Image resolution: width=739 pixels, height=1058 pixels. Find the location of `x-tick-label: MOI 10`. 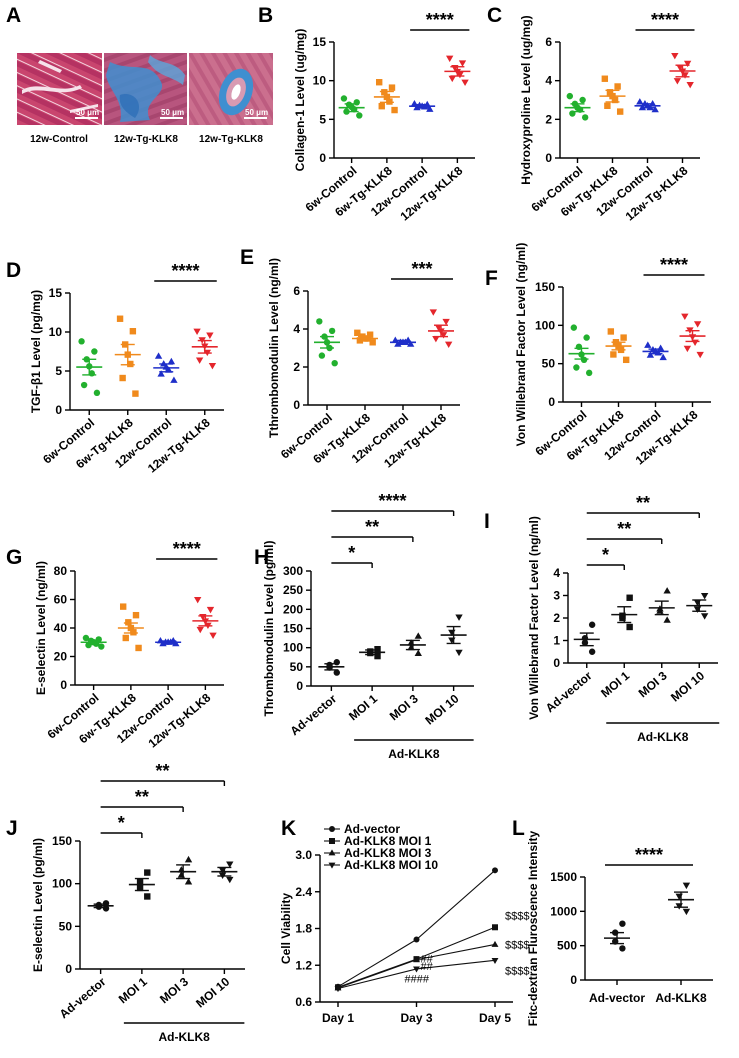

x-tick-label: MOI 10 is located at coordinates (212, 992).